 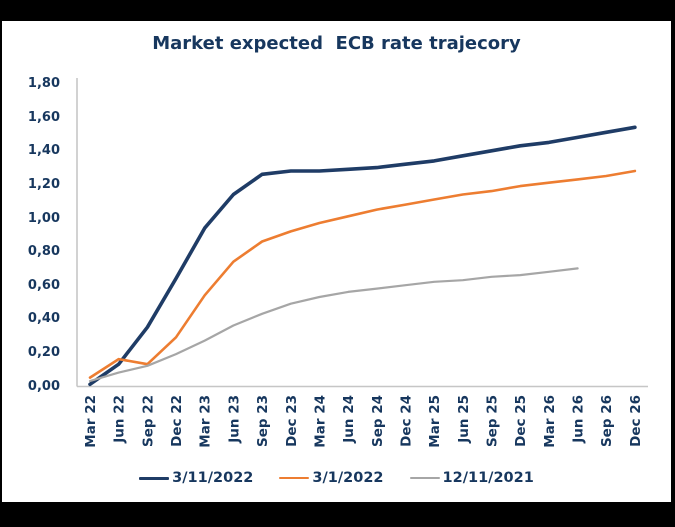 I want to click on legend-label: 12/11/2021, so click(x=488, y=478).